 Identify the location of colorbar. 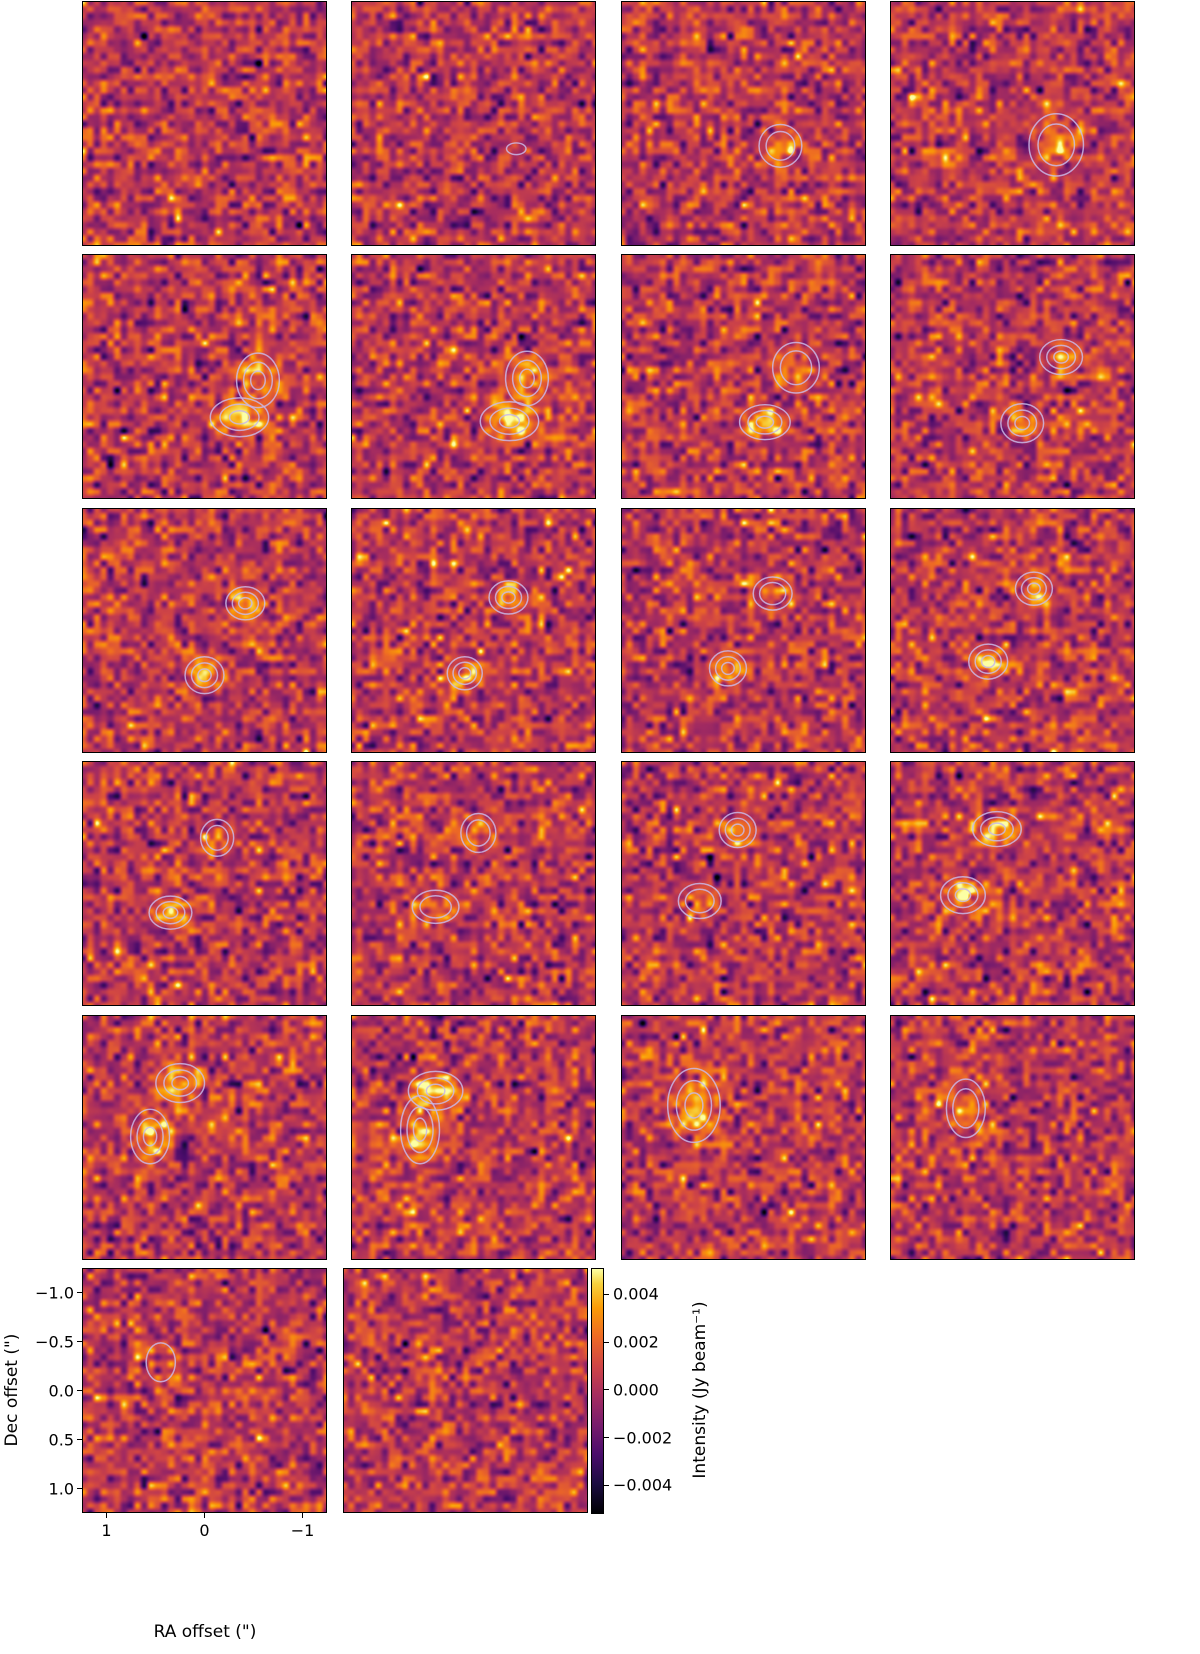
(597, 1391).